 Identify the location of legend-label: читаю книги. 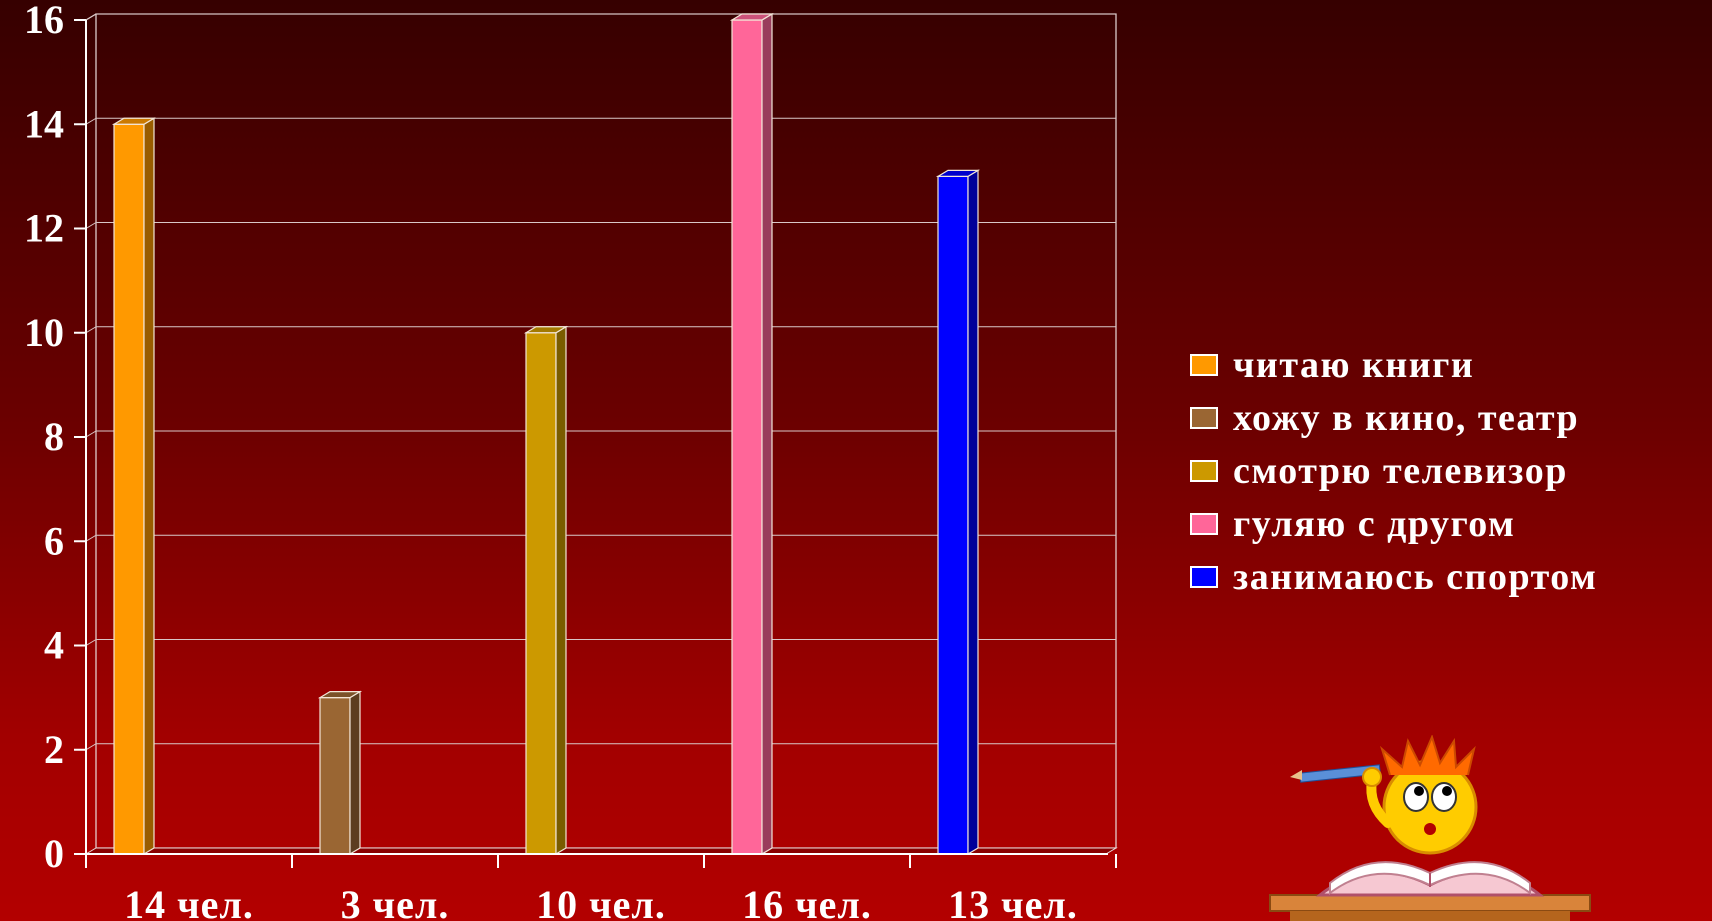
(1354, 364).